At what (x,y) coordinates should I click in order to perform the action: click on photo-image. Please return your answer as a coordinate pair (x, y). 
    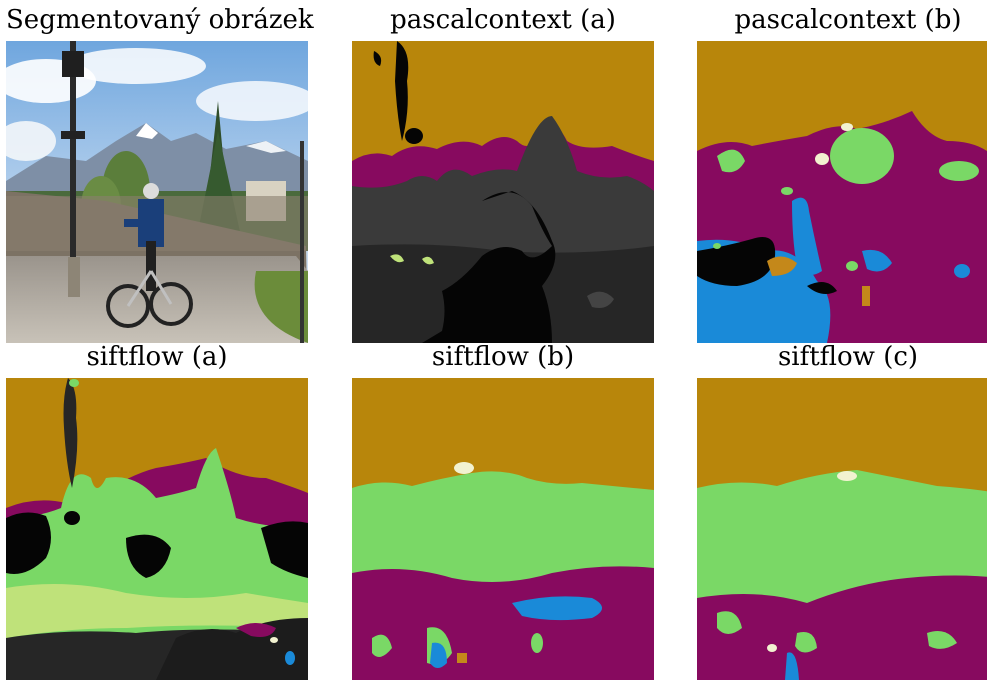
    Looking at the image, I should click on (157, 192).